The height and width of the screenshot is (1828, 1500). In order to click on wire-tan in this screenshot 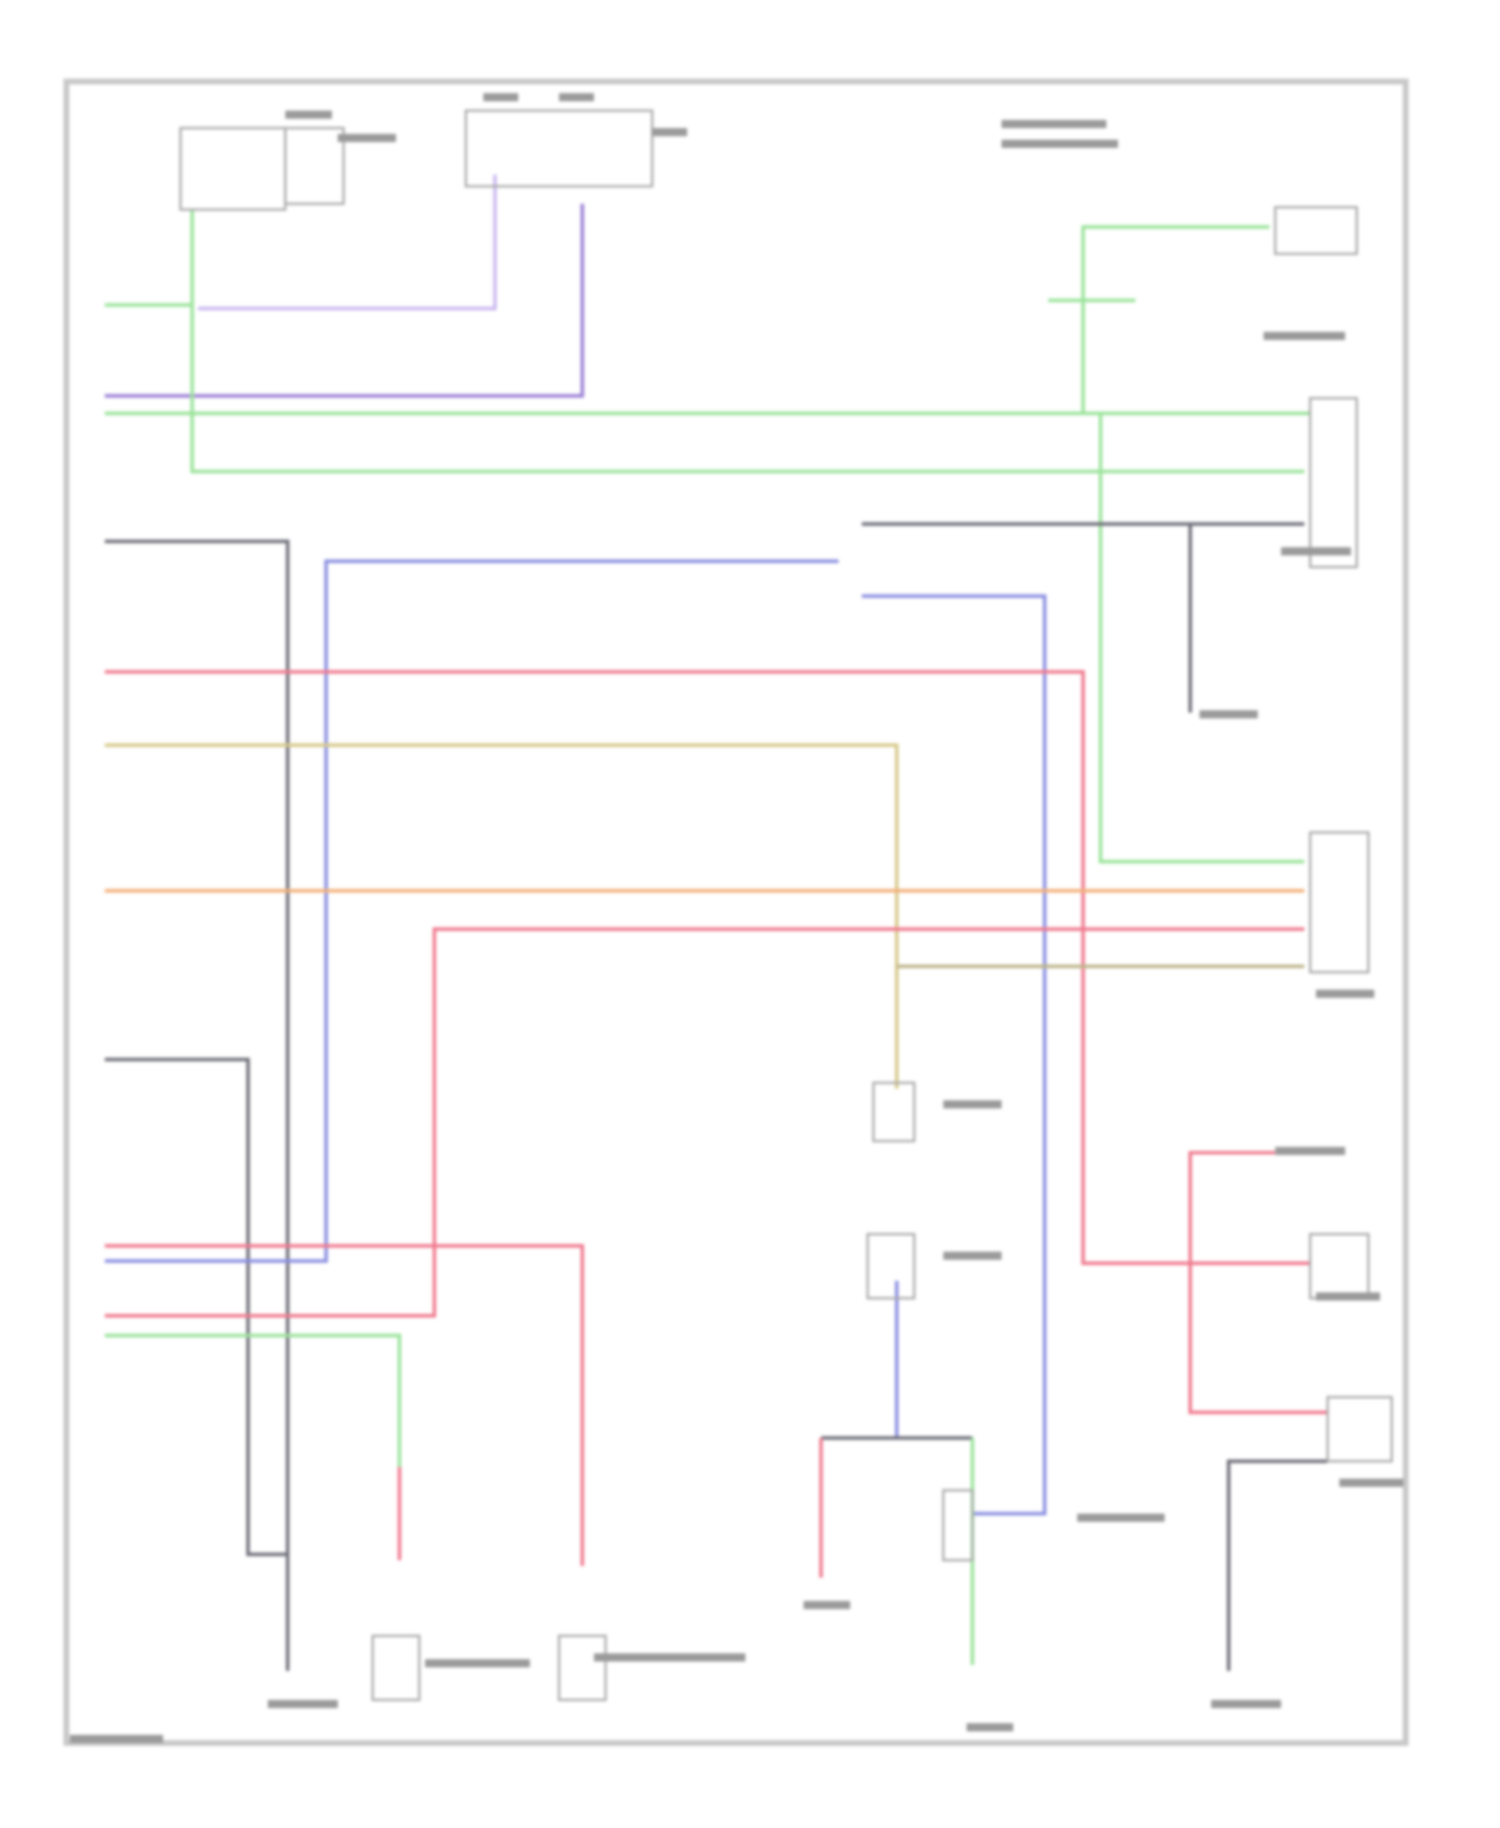, I will do `click(501, 916)`.